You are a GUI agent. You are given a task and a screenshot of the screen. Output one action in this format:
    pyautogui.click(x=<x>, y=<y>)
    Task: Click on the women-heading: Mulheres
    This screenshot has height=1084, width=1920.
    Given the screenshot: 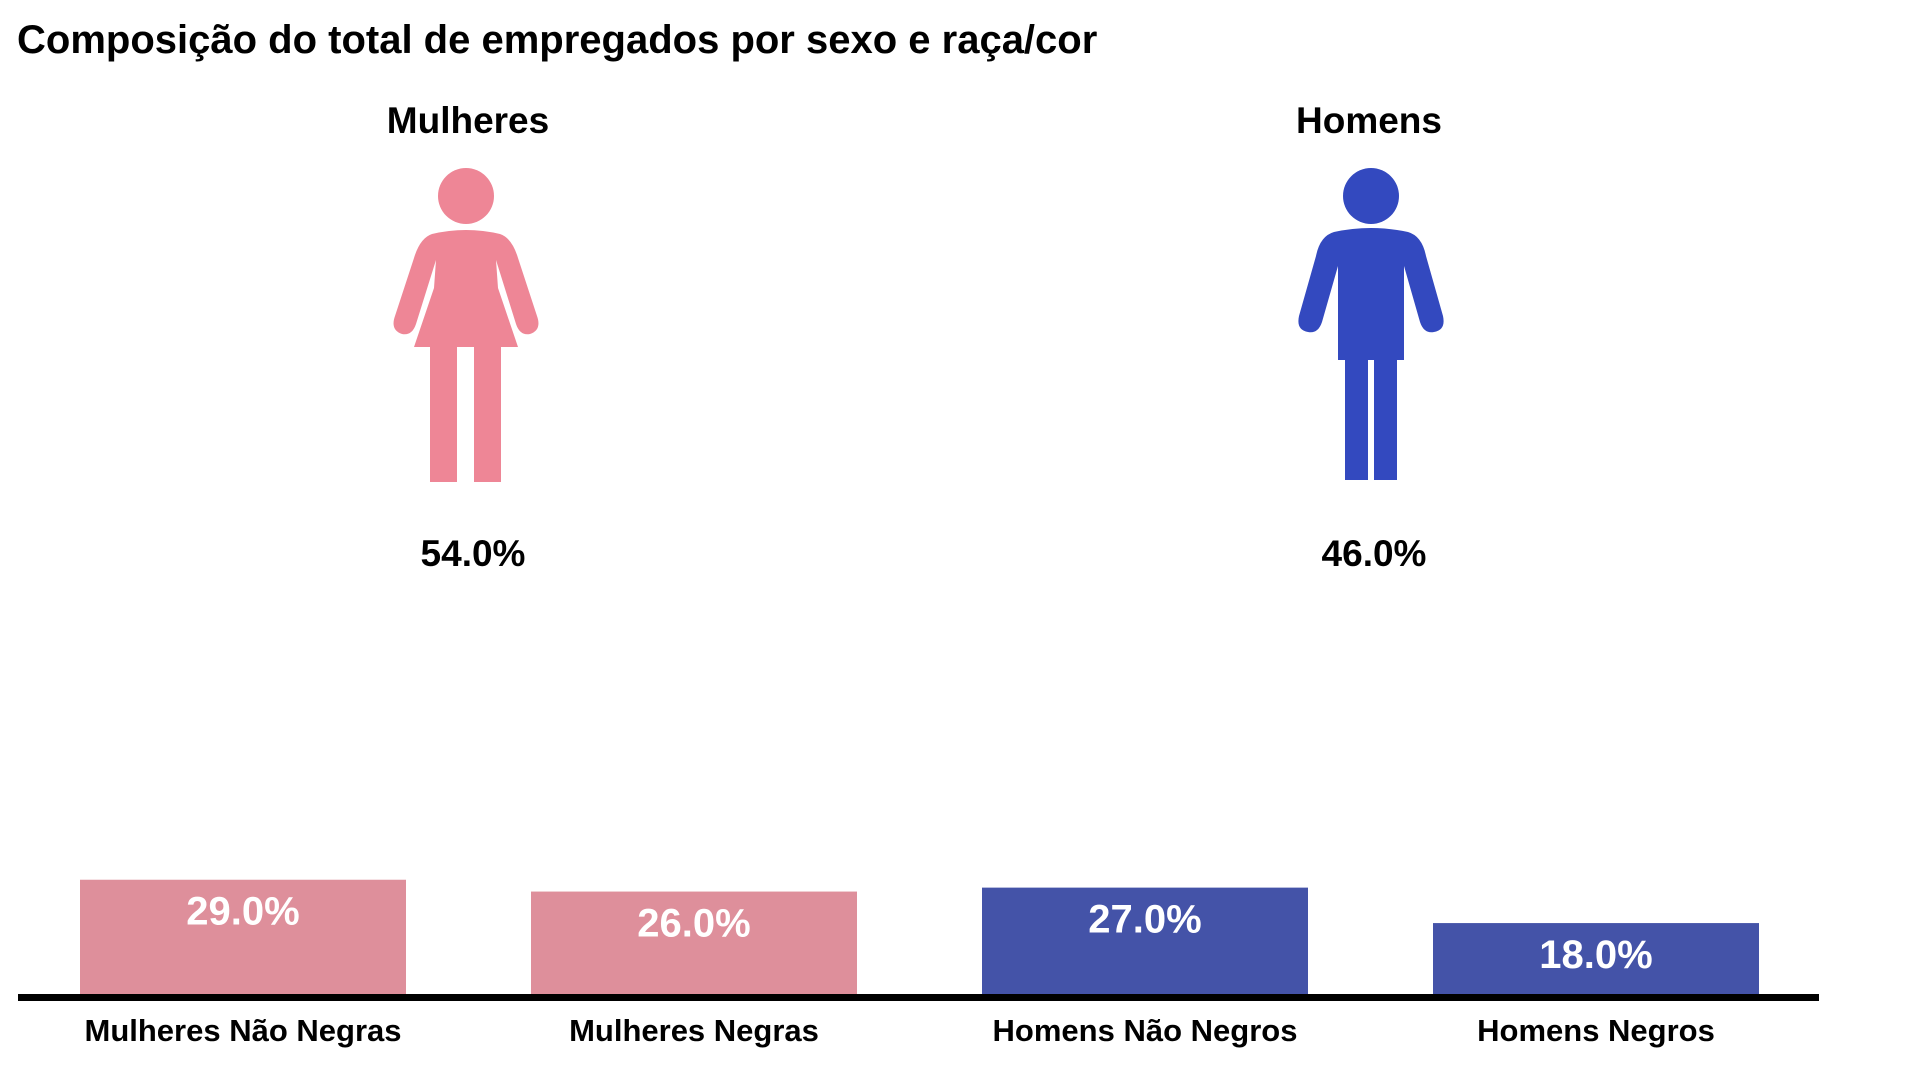 What is the action you would take?
    pyautogui.click(x=468, y=120)
    